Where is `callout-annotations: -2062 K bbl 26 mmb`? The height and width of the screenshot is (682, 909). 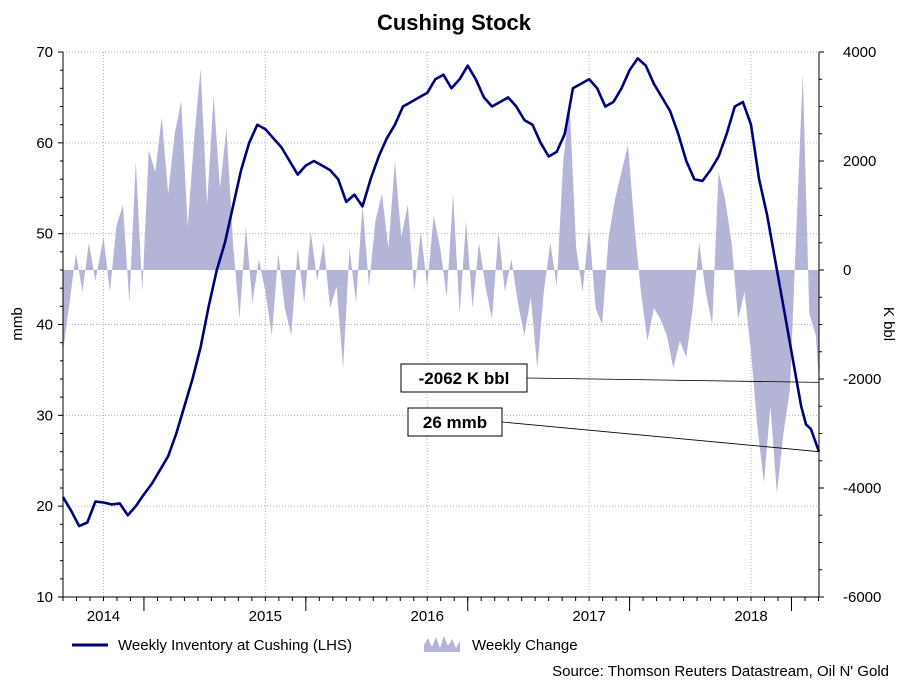
callout-annotations: -2062 K bbl 26 mmb is located at coordinates (610, 408).